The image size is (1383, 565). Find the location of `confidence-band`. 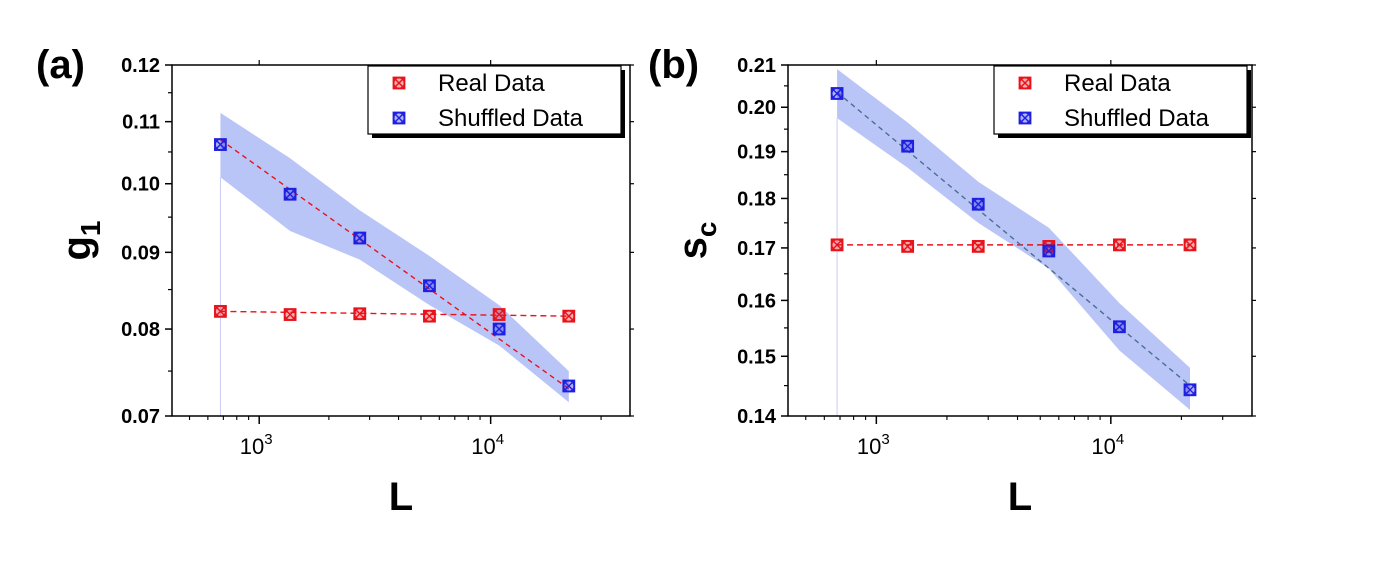

confidence-band is located at coordinates (394, 257).